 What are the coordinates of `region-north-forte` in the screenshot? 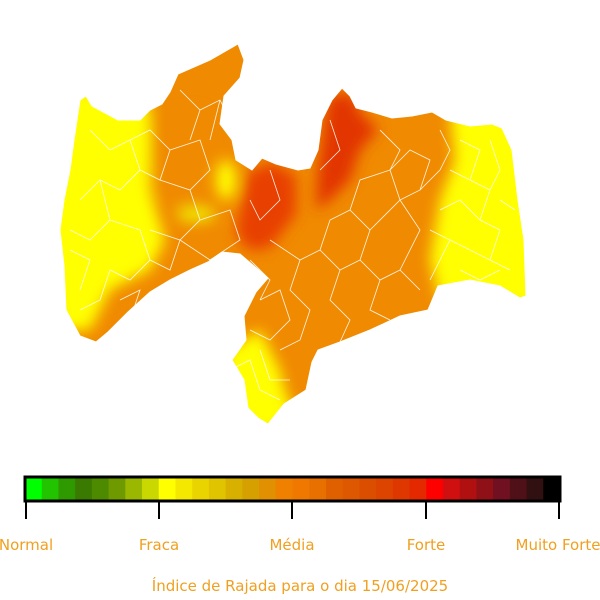 It's located at (347, 151).